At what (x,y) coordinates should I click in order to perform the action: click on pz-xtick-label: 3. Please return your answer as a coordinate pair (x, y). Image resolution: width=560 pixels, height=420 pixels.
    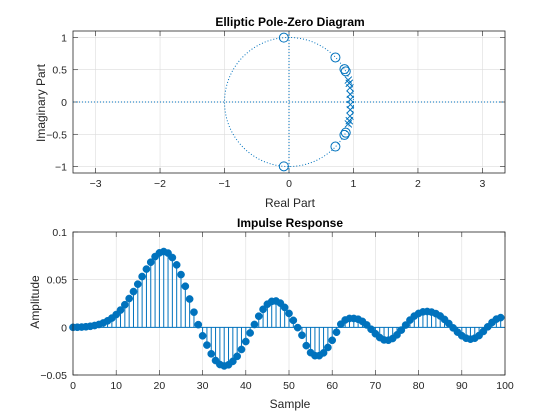
    Looking at the image, I should click on (483, 184).